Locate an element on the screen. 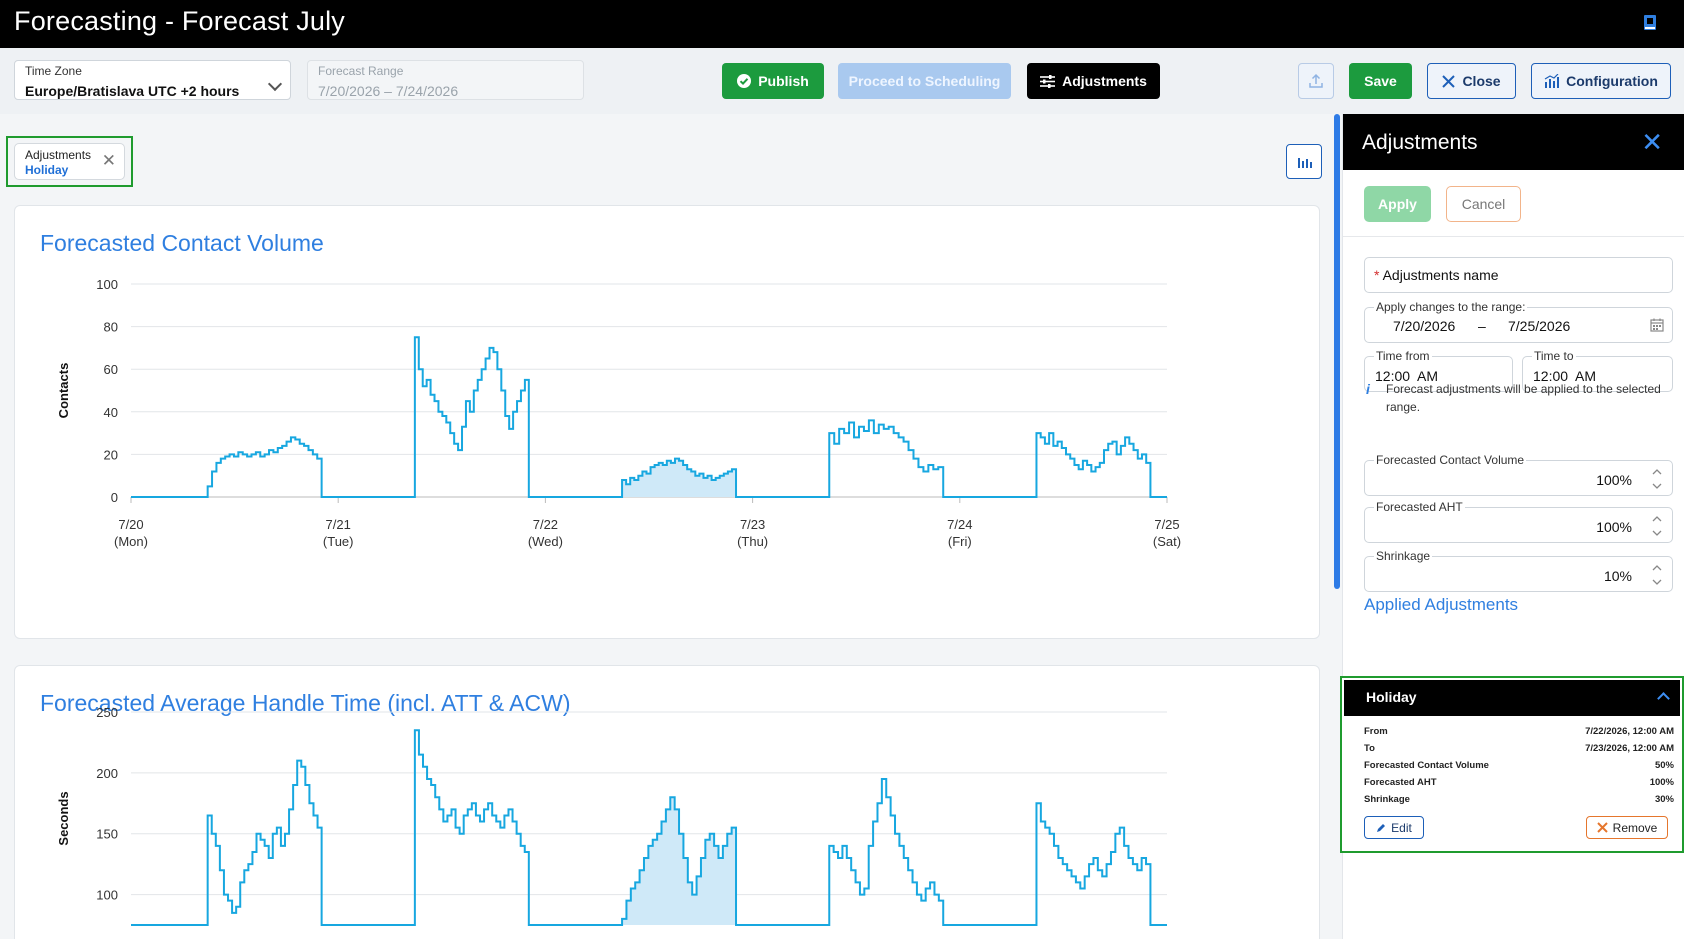 This screenshot has height=939, width=1684. applied-row-key: Shrinkage is located at coordinates (1387, 799).